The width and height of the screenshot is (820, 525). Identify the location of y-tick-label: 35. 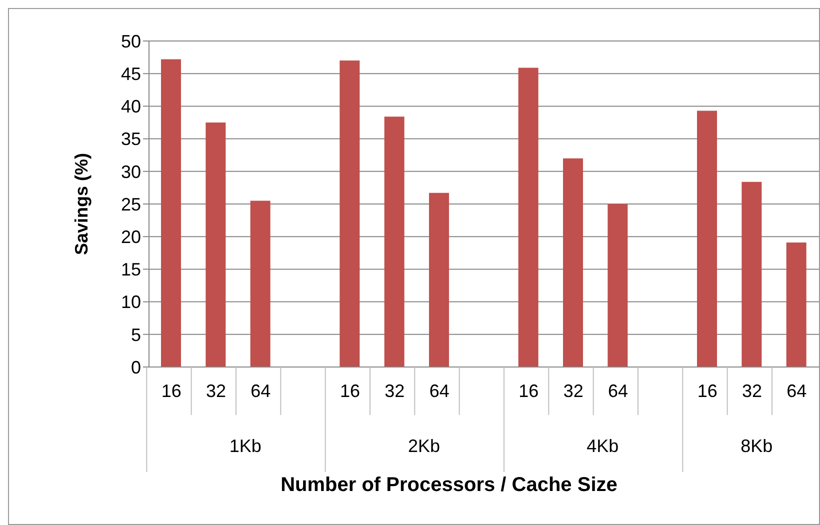
(130, 139).